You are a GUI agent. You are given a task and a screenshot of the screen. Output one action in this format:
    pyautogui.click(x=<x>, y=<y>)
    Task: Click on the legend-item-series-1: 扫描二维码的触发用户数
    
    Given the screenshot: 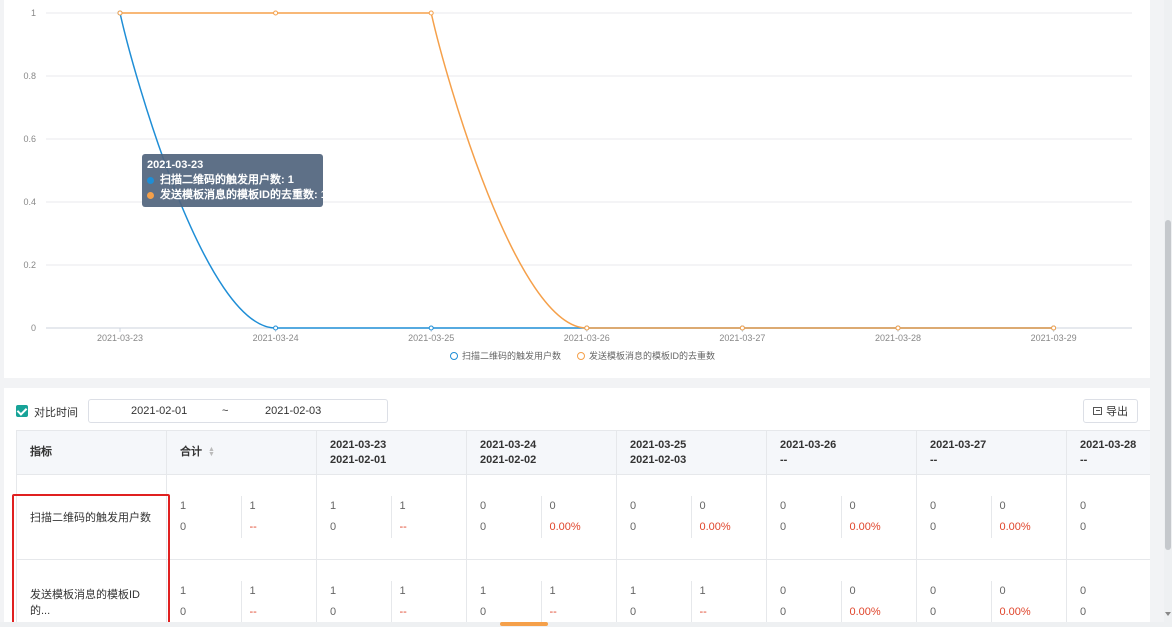 What is the action you would take?
    pyautogui.click(x=505, y=355)
    